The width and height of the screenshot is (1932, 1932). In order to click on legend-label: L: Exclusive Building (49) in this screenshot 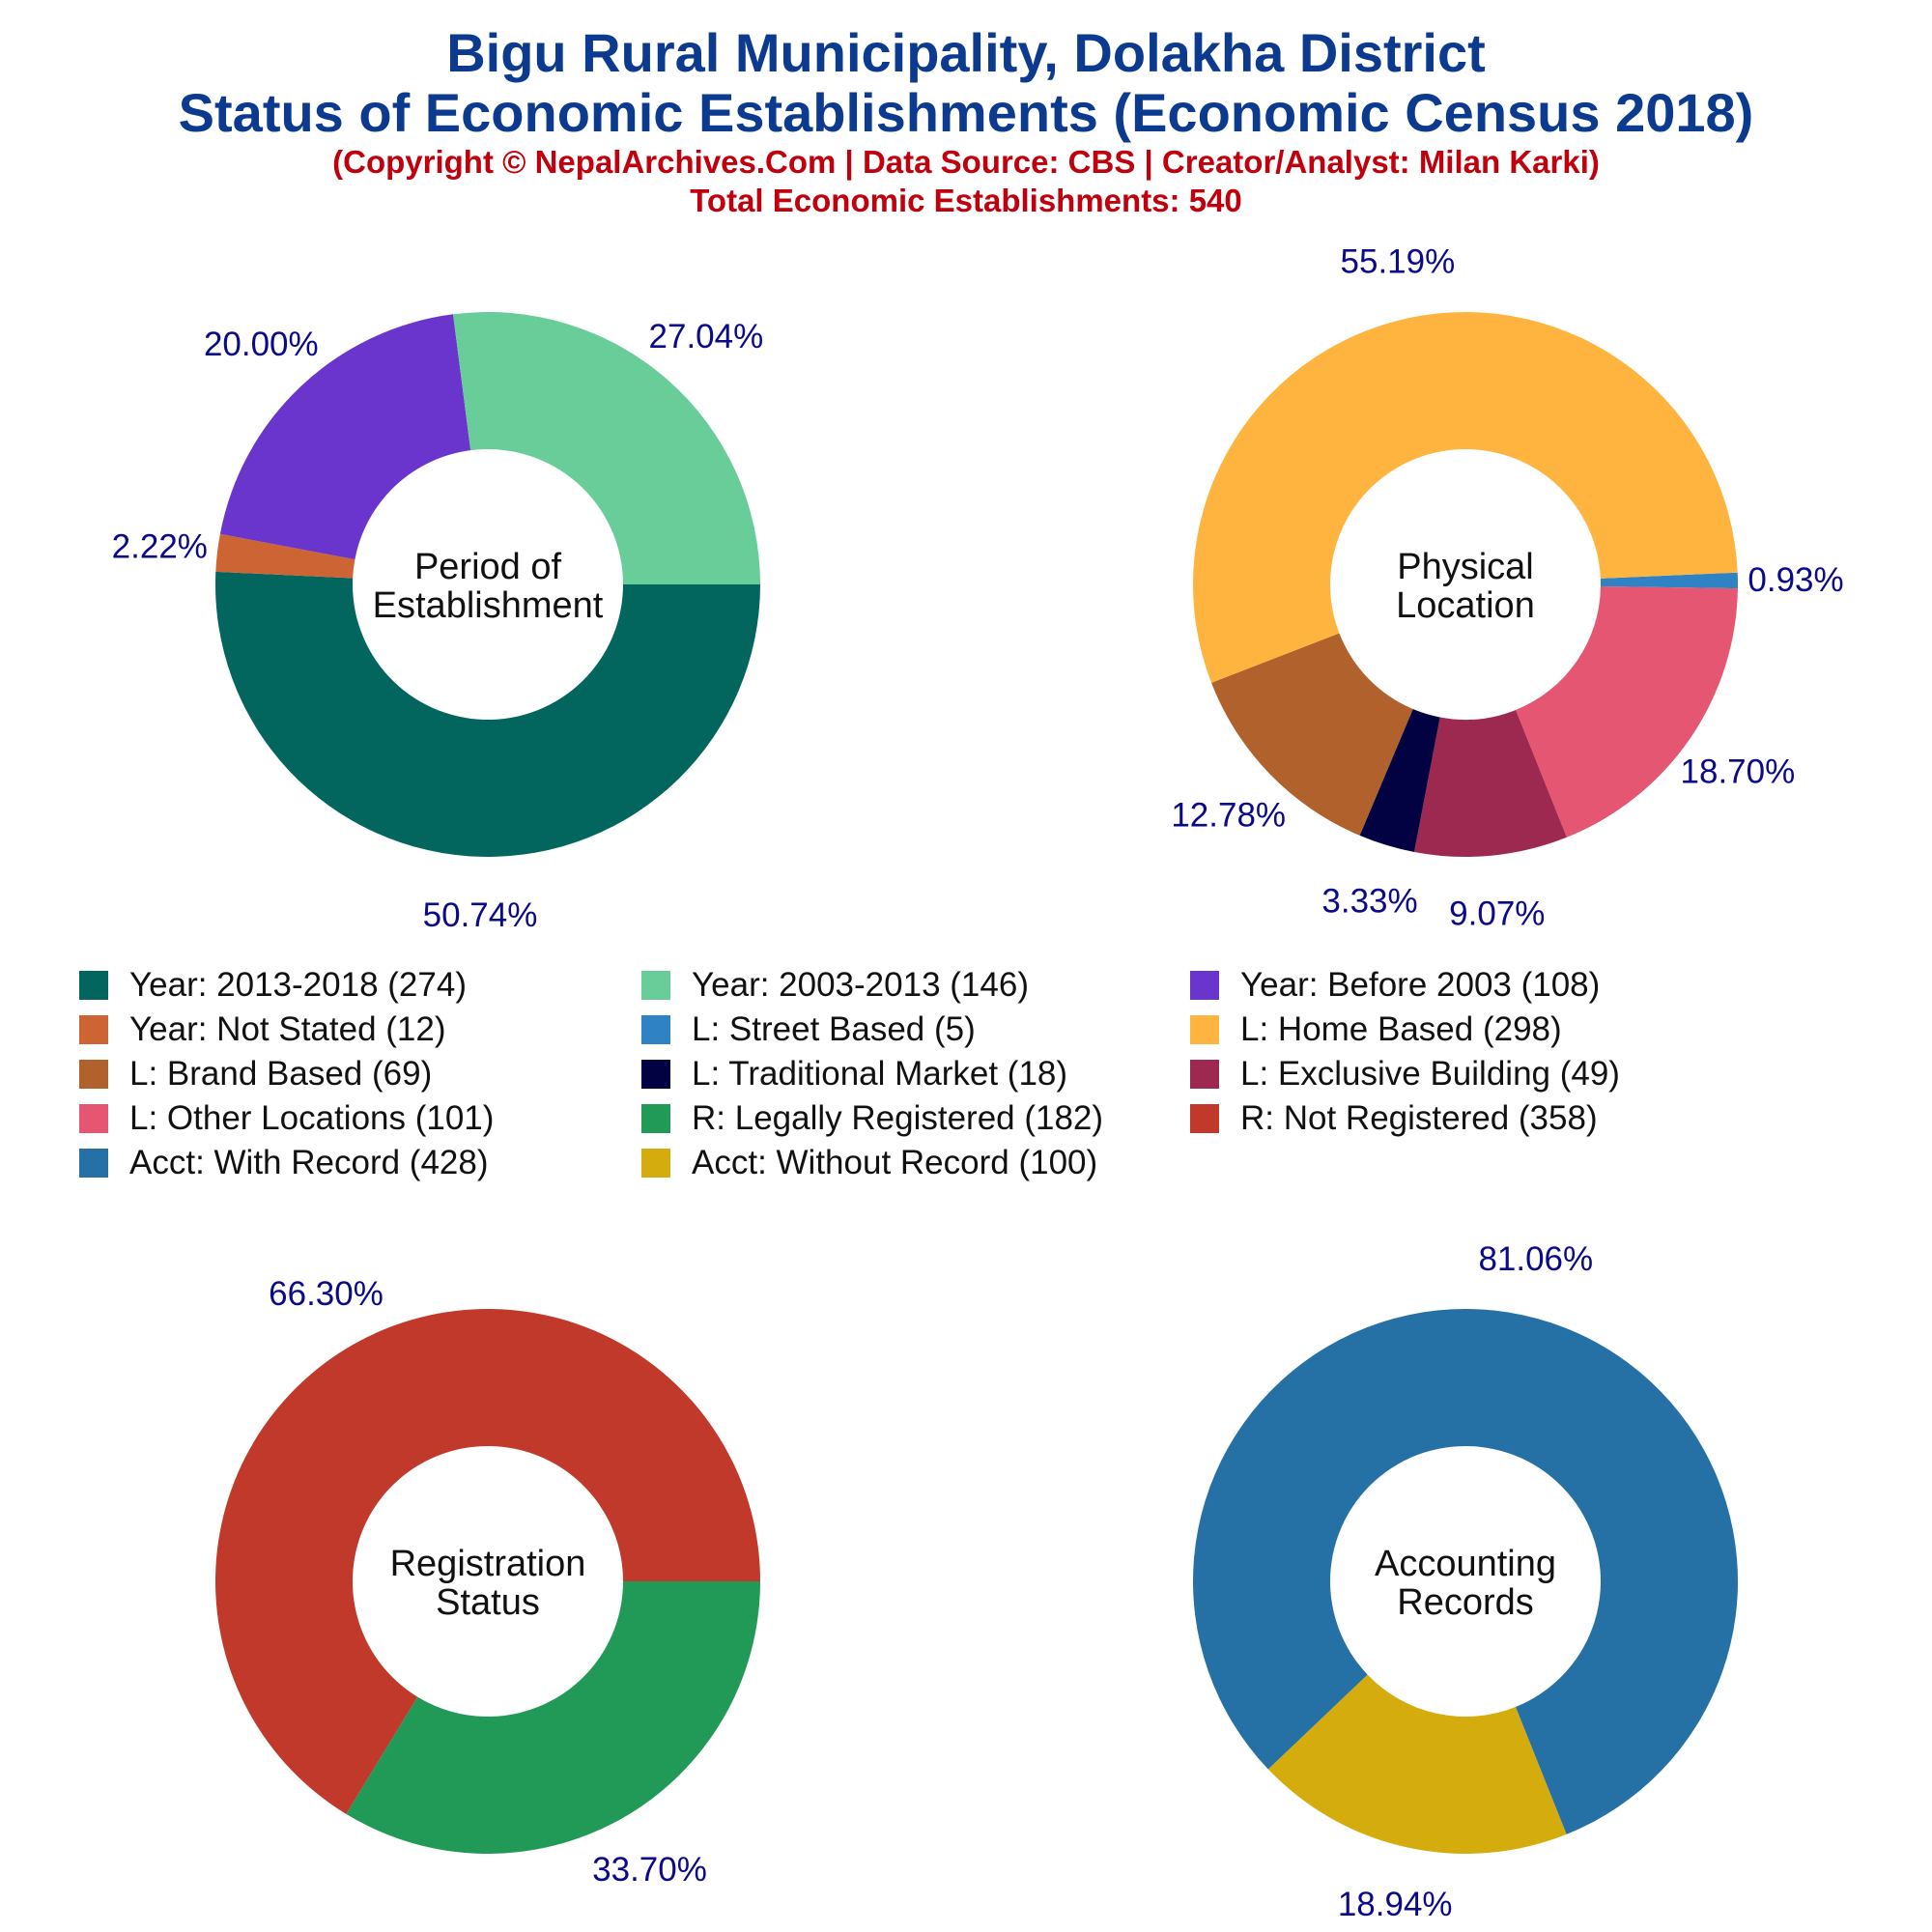, I will do `click(1430, 1074)`.